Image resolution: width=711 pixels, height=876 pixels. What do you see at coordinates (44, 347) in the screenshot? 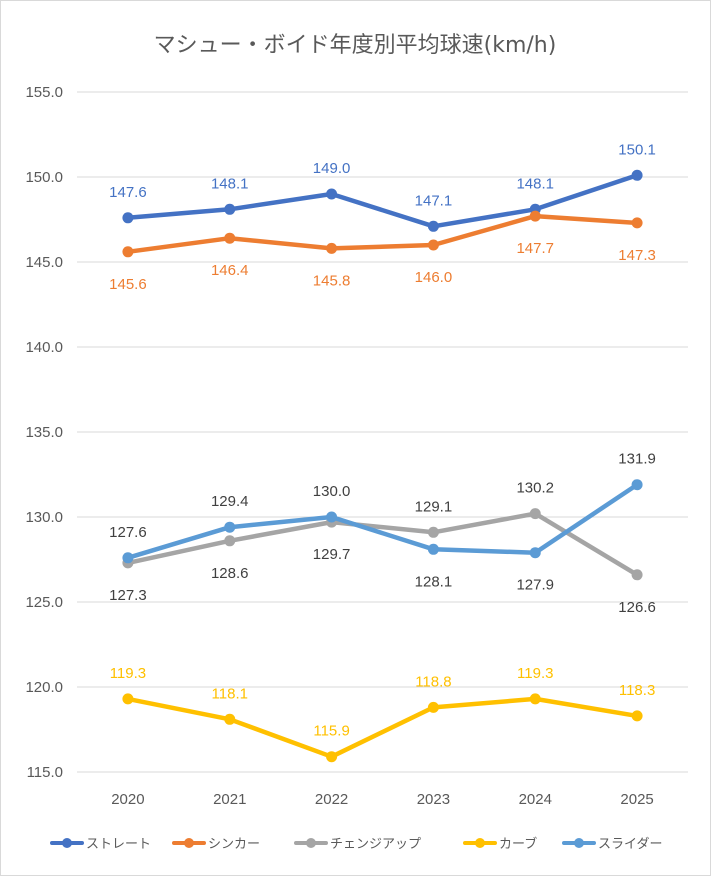
I see `y-tick-label: 140.0` at bounding box center [44, 347].